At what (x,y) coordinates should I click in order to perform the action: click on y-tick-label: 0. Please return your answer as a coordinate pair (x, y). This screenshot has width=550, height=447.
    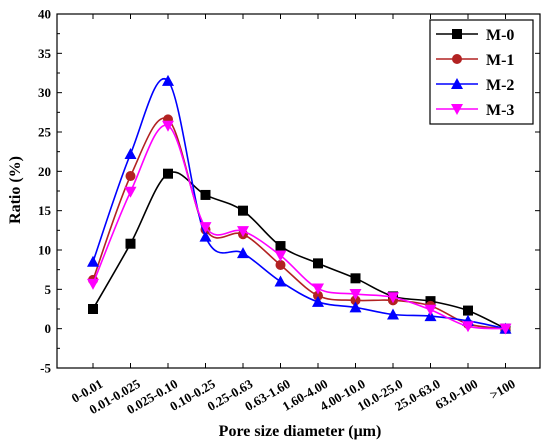
    Looking at the image, I should click on (48, 328).